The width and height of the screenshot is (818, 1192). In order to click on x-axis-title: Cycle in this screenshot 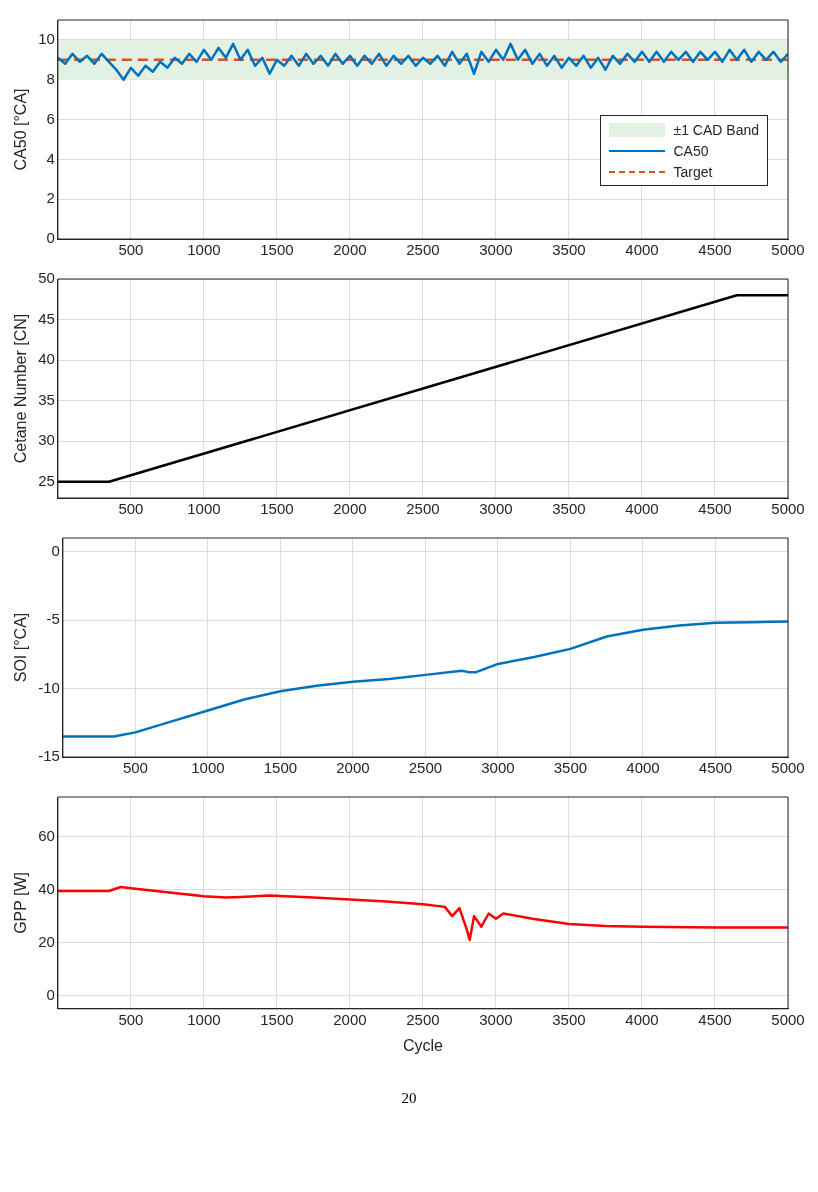, I will do `click(423, 1045)`.